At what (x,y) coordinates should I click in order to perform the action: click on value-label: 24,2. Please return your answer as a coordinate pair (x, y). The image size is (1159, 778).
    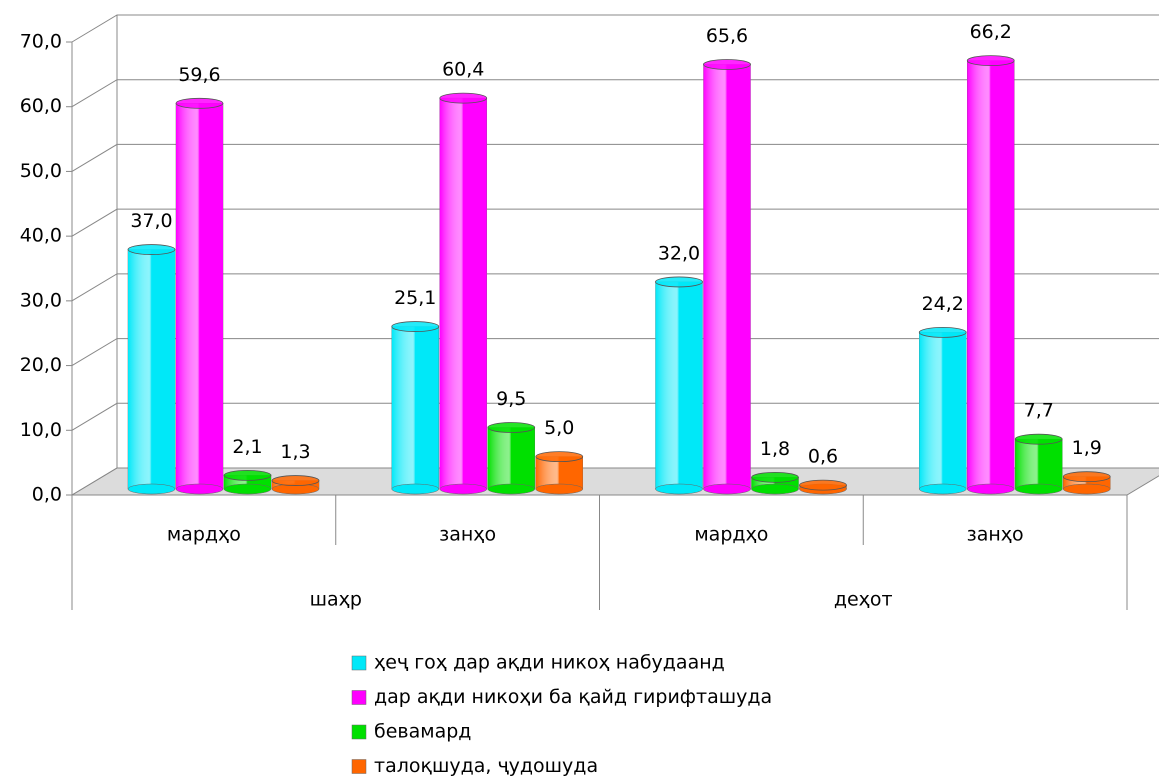
    Looking at the image, I should click on (943, 304).